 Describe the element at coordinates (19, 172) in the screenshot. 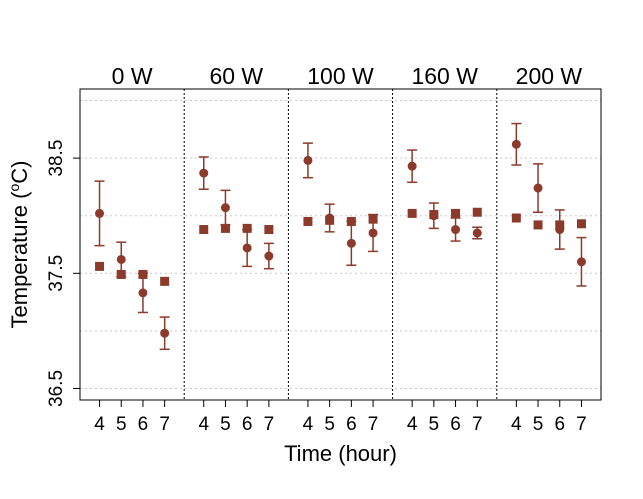

I see `y-axis-title-unit: C)` at that location.